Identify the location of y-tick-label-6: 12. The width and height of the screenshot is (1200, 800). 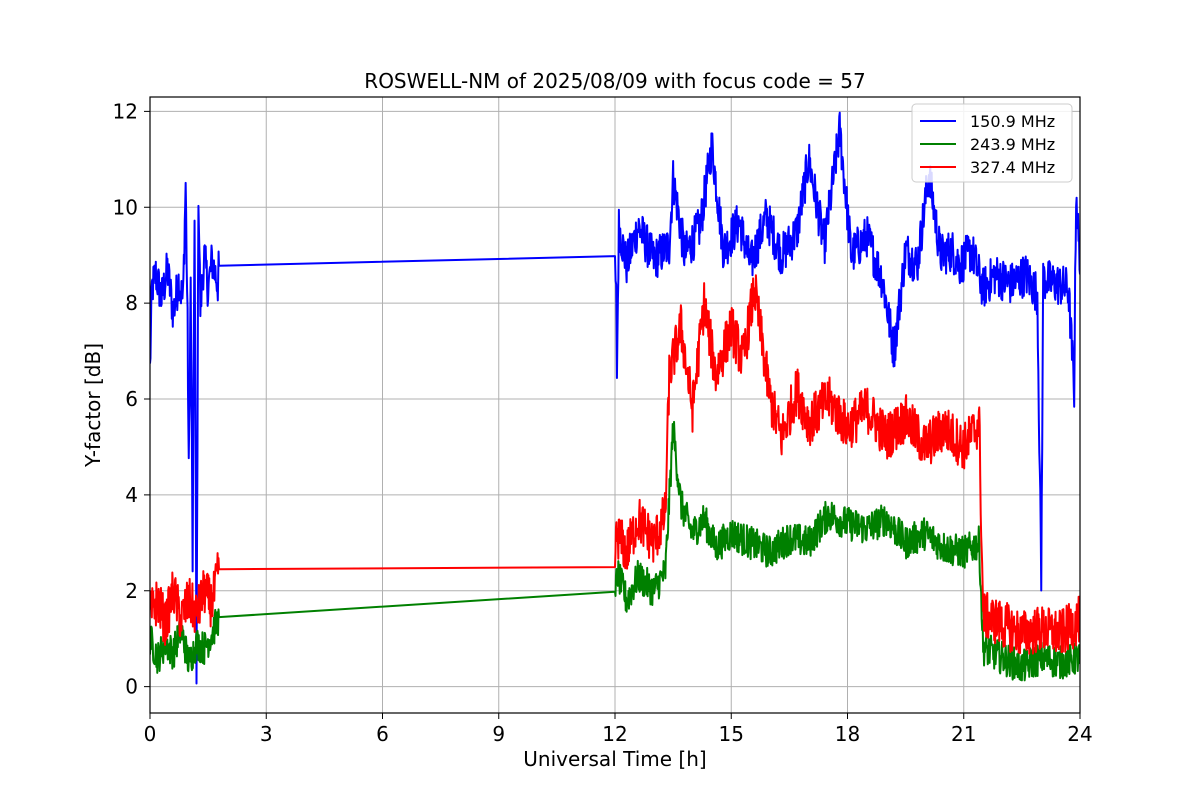
(125, 111).